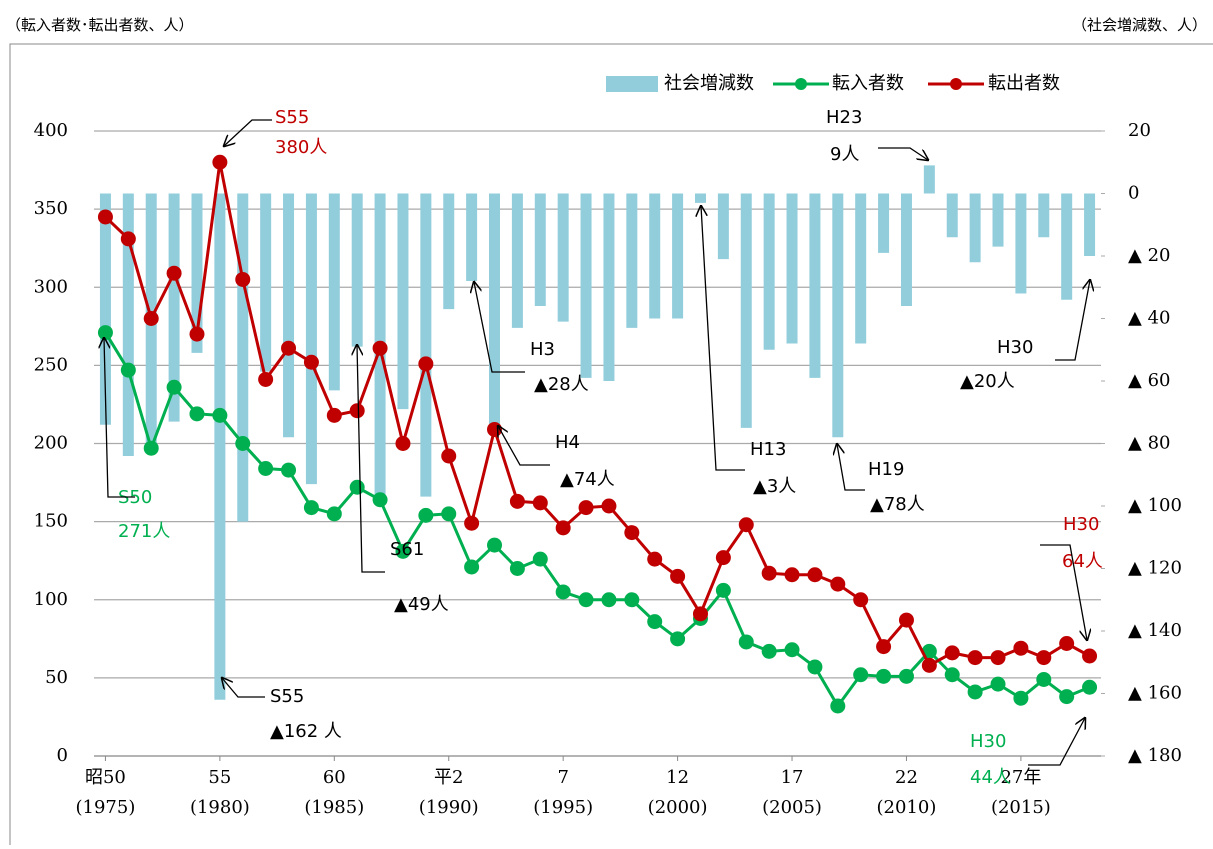  What do you see at coordinates (1155, 505) in the screenshot?
I see `y2-tick-label: ▲ 100` at bounding box center [1155, 505].